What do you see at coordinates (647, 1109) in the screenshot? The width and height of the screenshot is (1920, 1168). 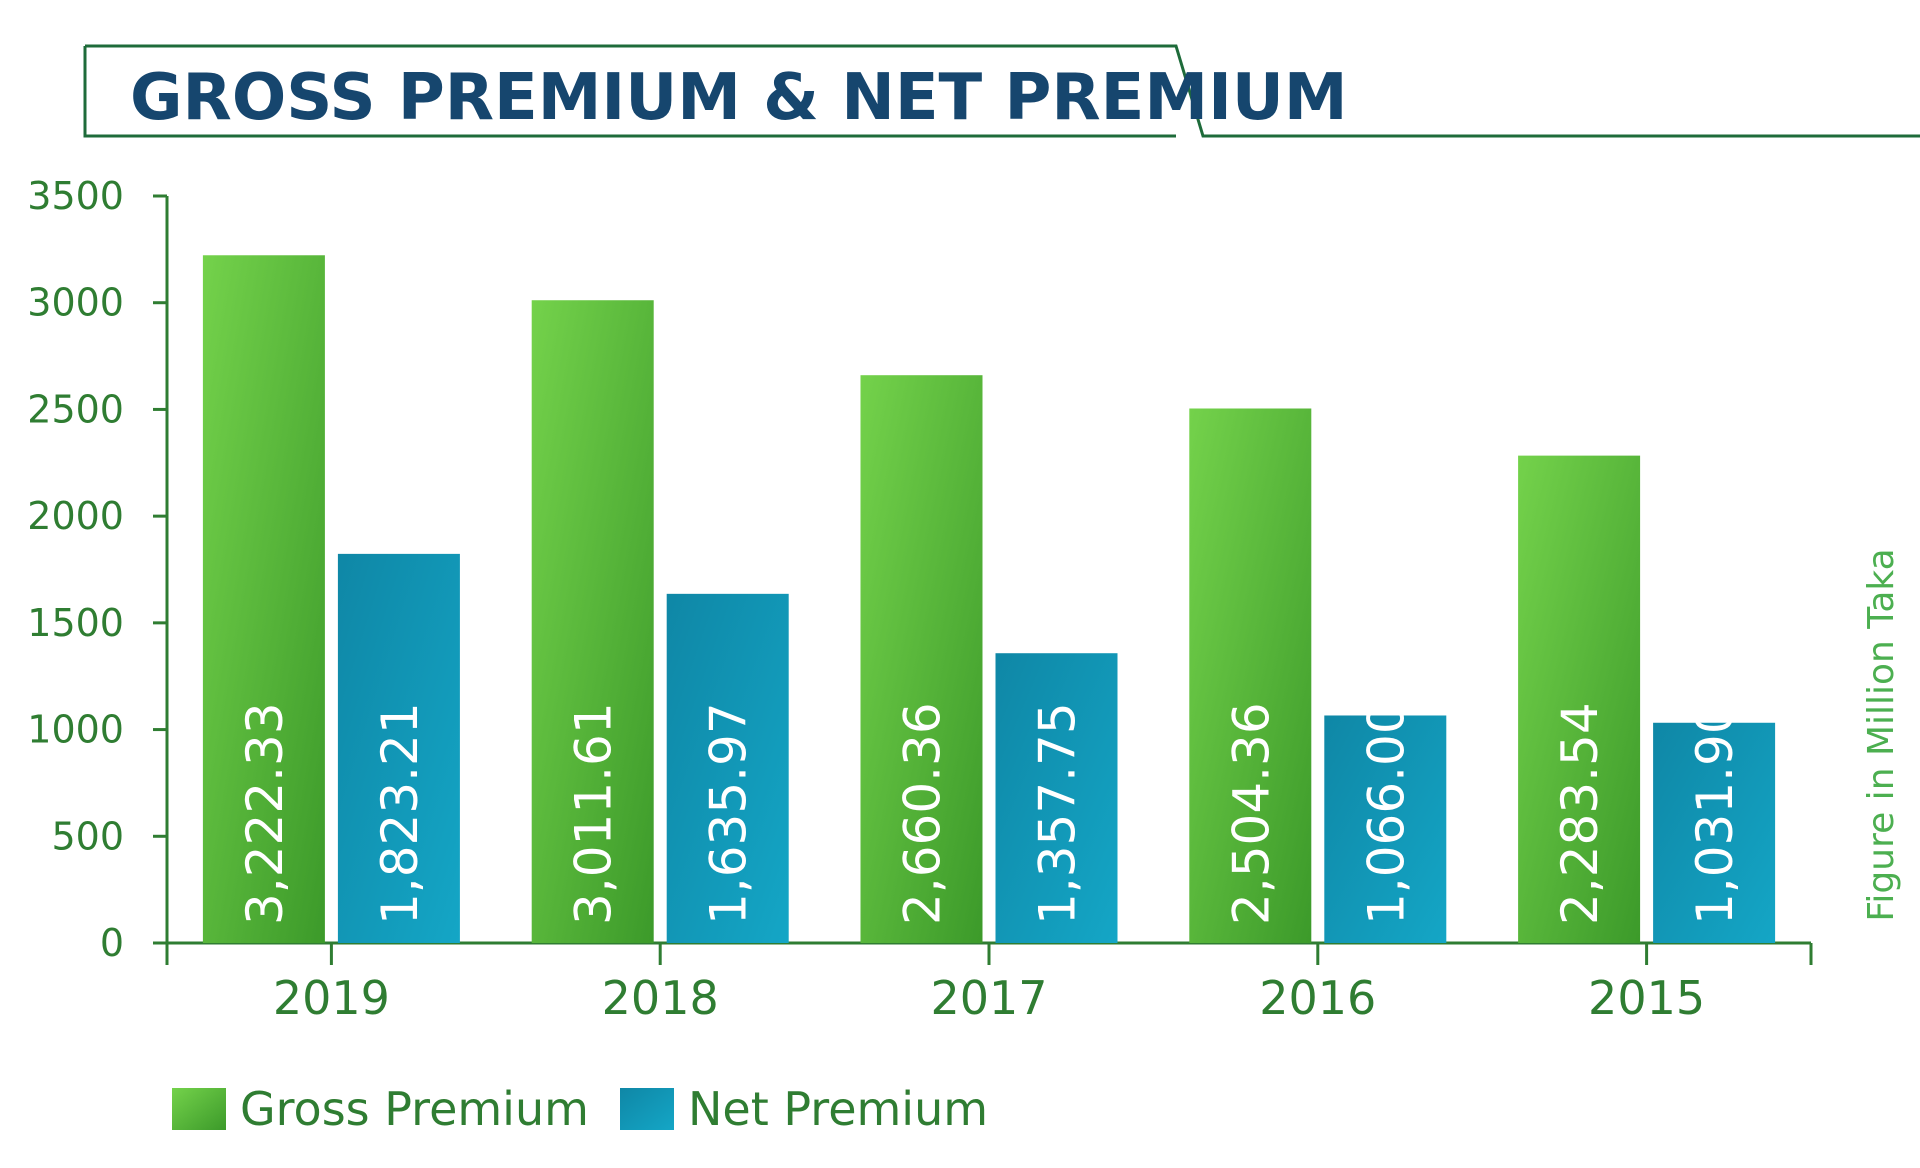 I see `legend-swatch-net` at bounding box center [647, 1109].